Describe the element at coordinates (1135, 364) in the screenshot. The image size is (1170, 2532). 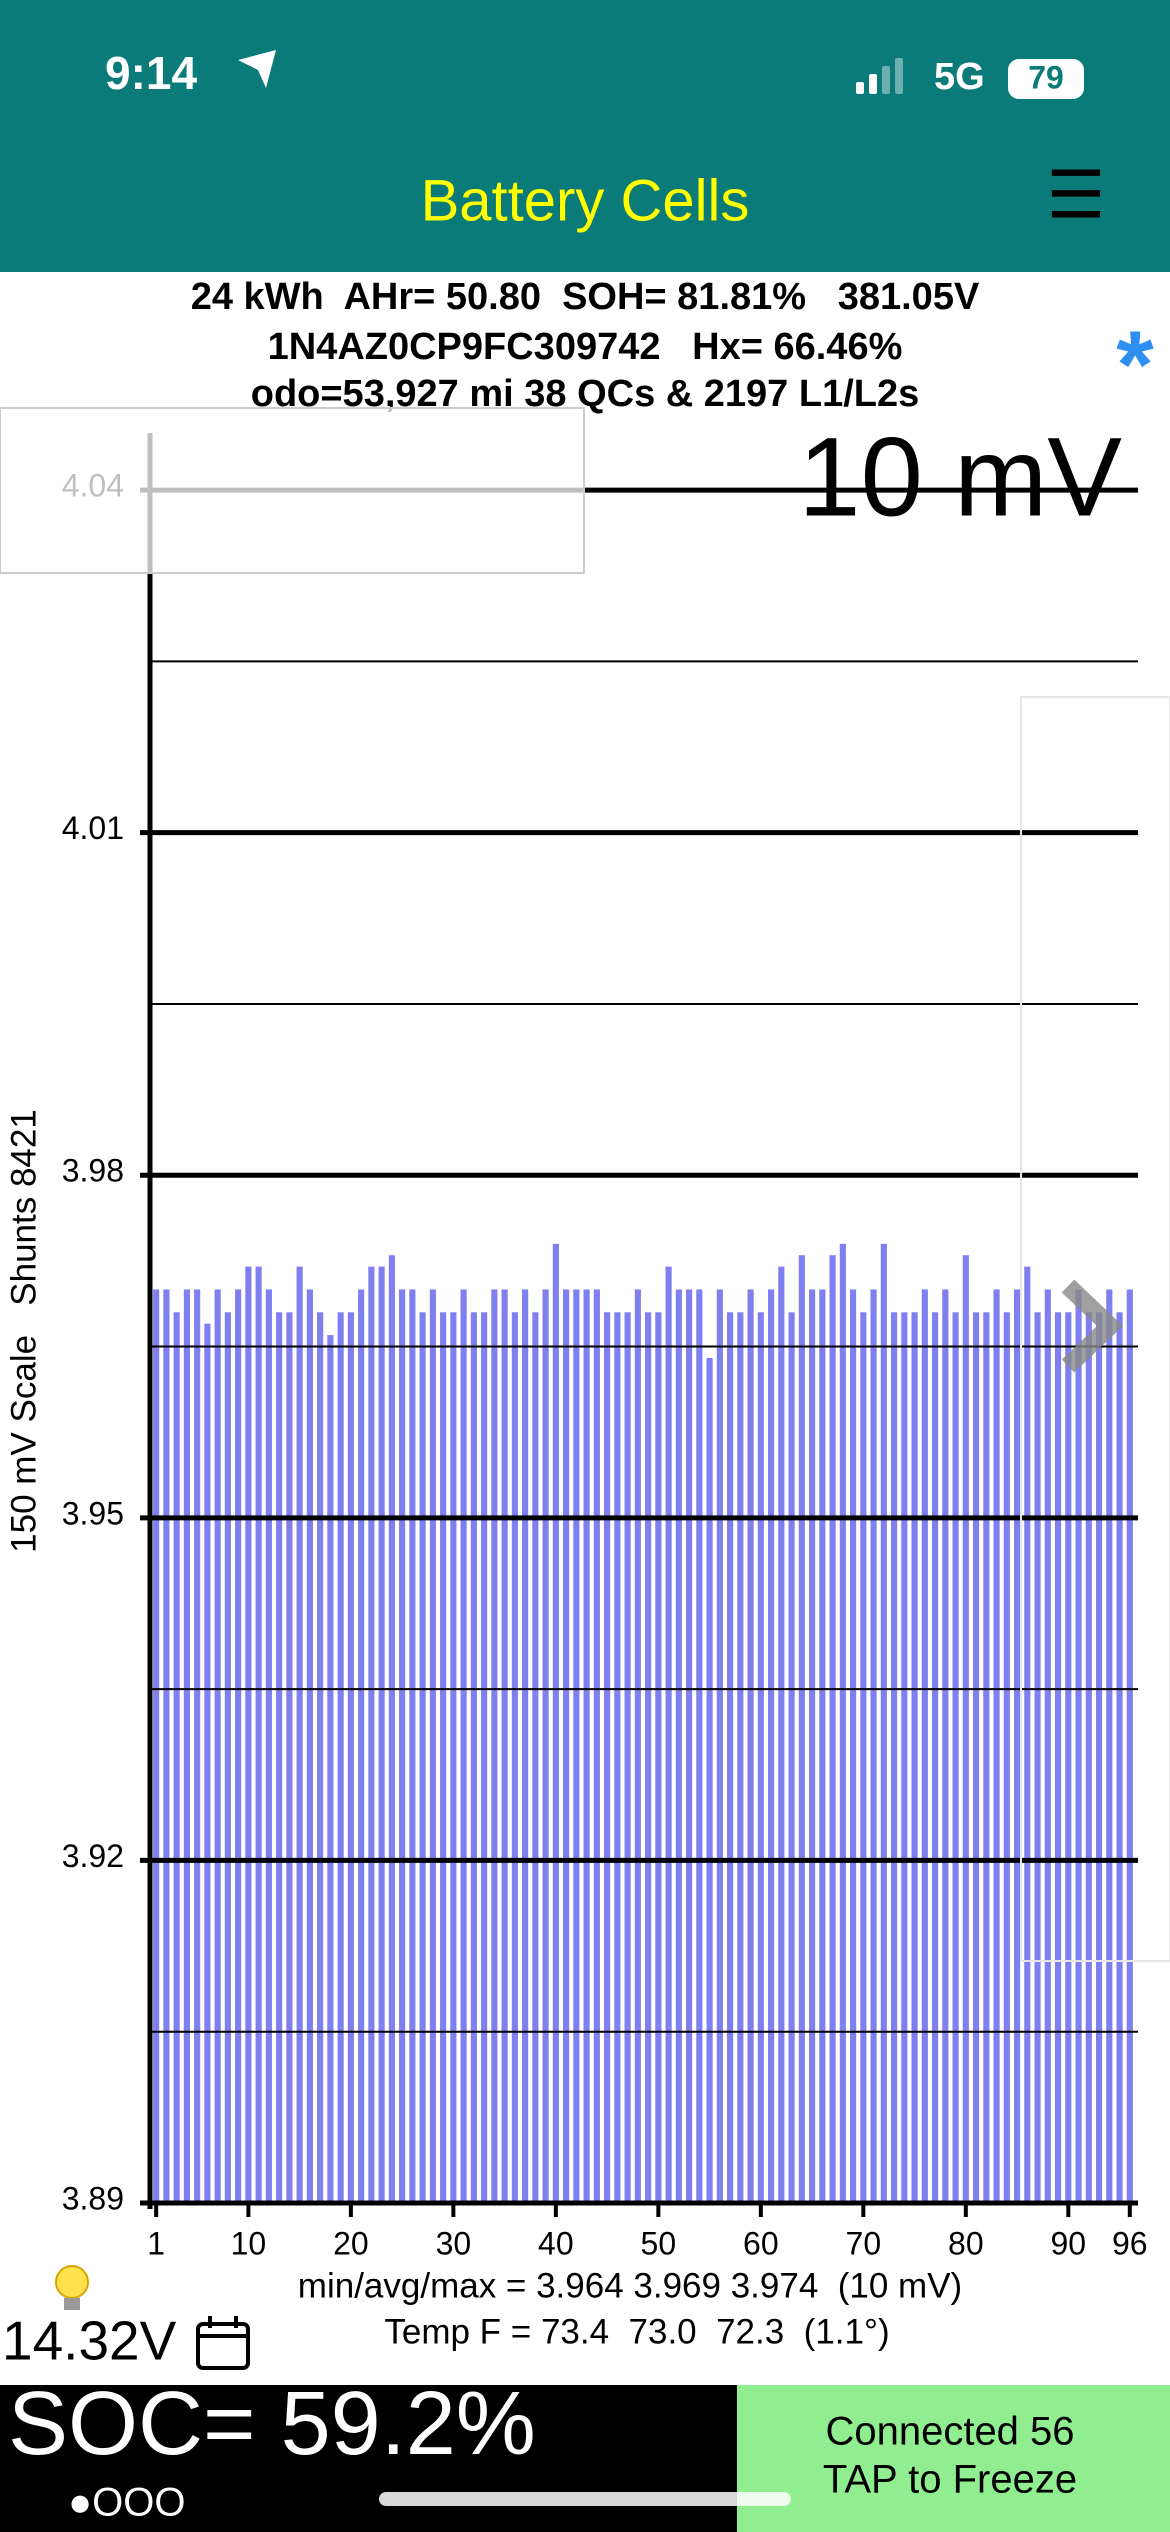
I see `settings-star: *` at that location.